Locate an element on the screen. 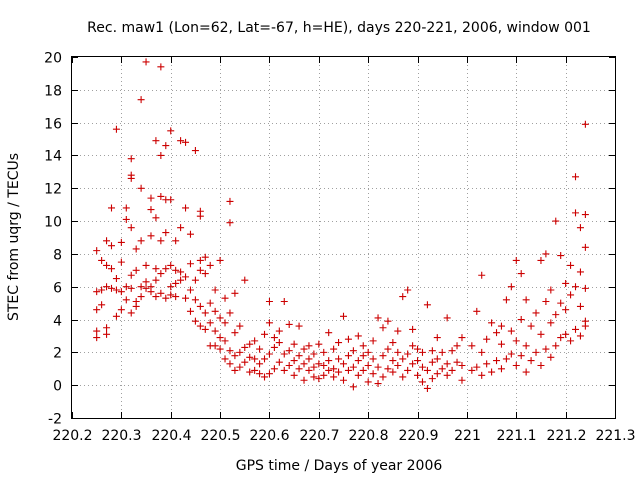  y-tick-label: 10 is located at coordinates (53, 223).